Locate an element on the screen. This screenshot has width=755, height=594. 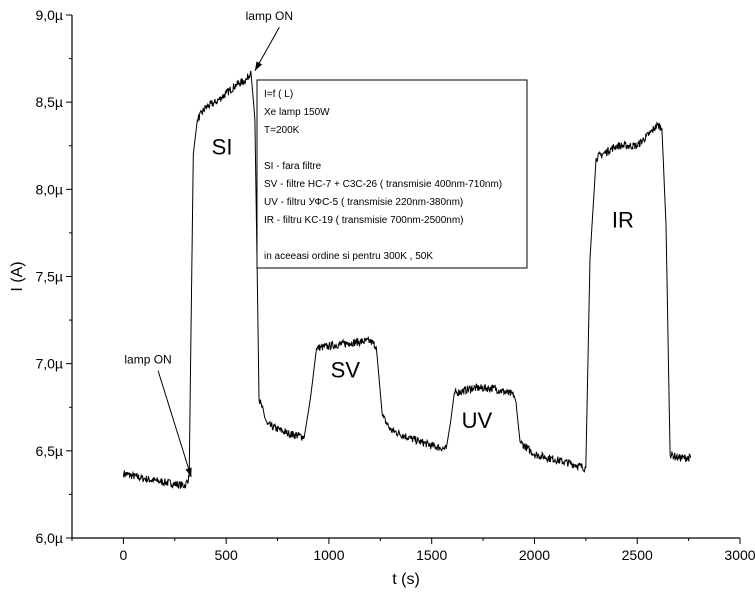
y-tick-label: 9,0µ is located at coordinates (49, 15).